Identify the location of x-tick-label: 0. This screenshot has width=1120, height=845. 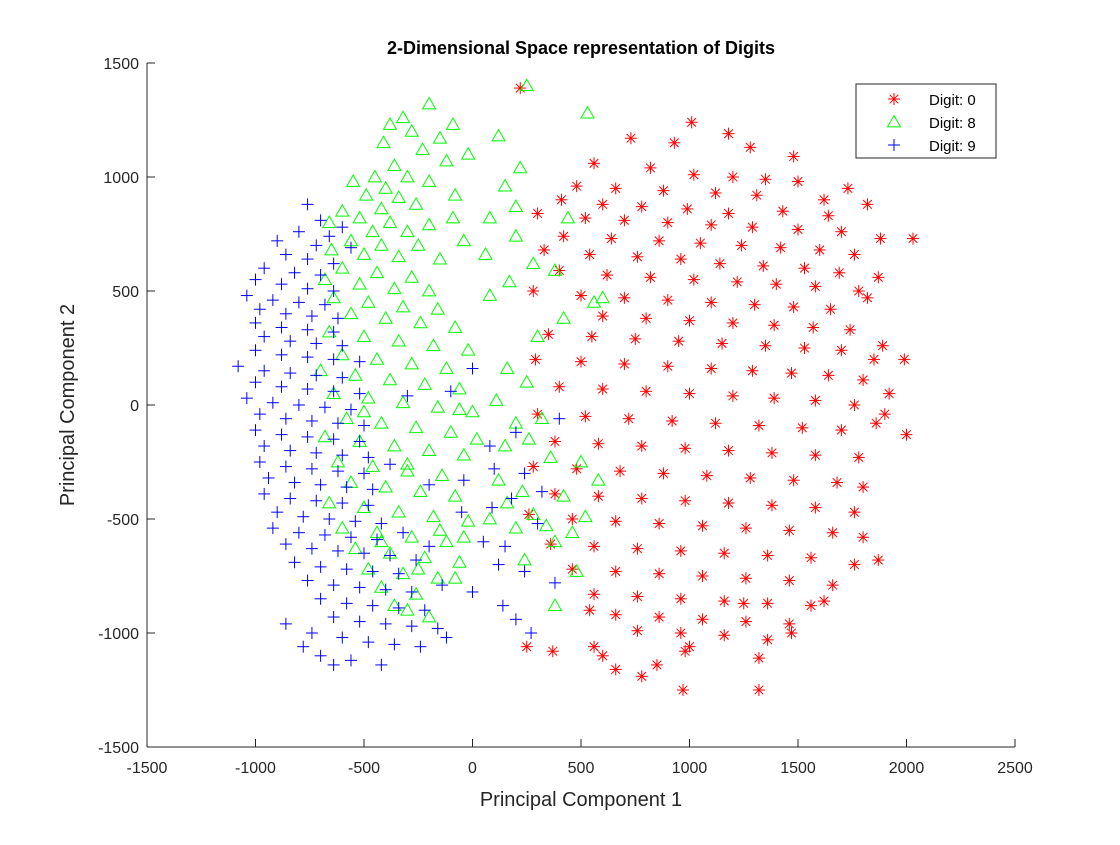
(472, 768).